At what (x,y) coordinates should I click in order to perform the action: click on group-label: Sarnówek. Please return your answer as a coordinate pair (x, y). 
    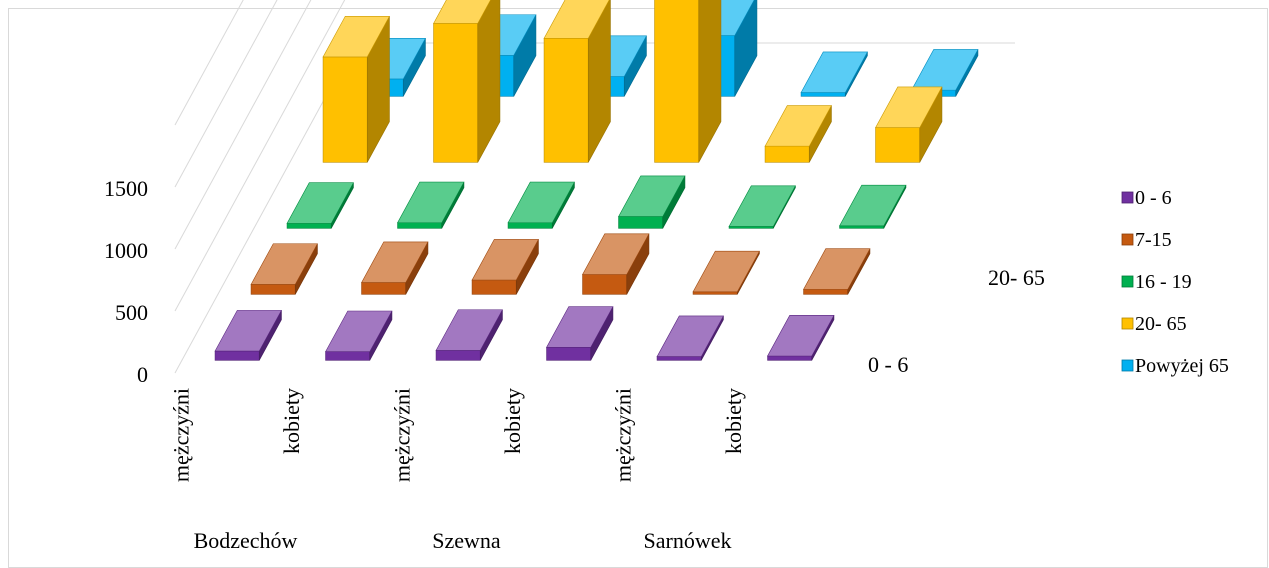
    Looking at the image, I should click on (688, 539).